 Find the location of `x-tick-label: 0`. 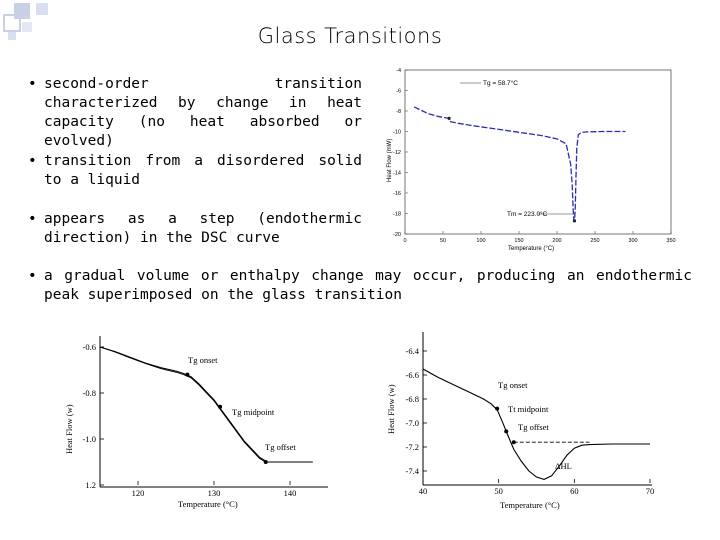

x-tick-label: 0 is located at coordinates (404, 241).